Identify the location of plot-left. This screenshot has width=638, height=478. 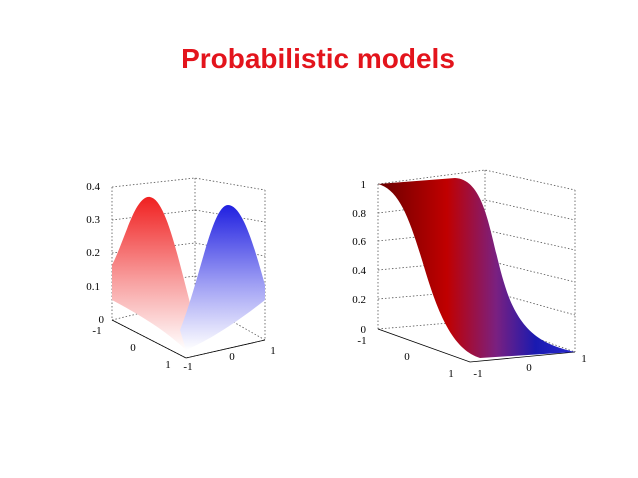
(188, 268).